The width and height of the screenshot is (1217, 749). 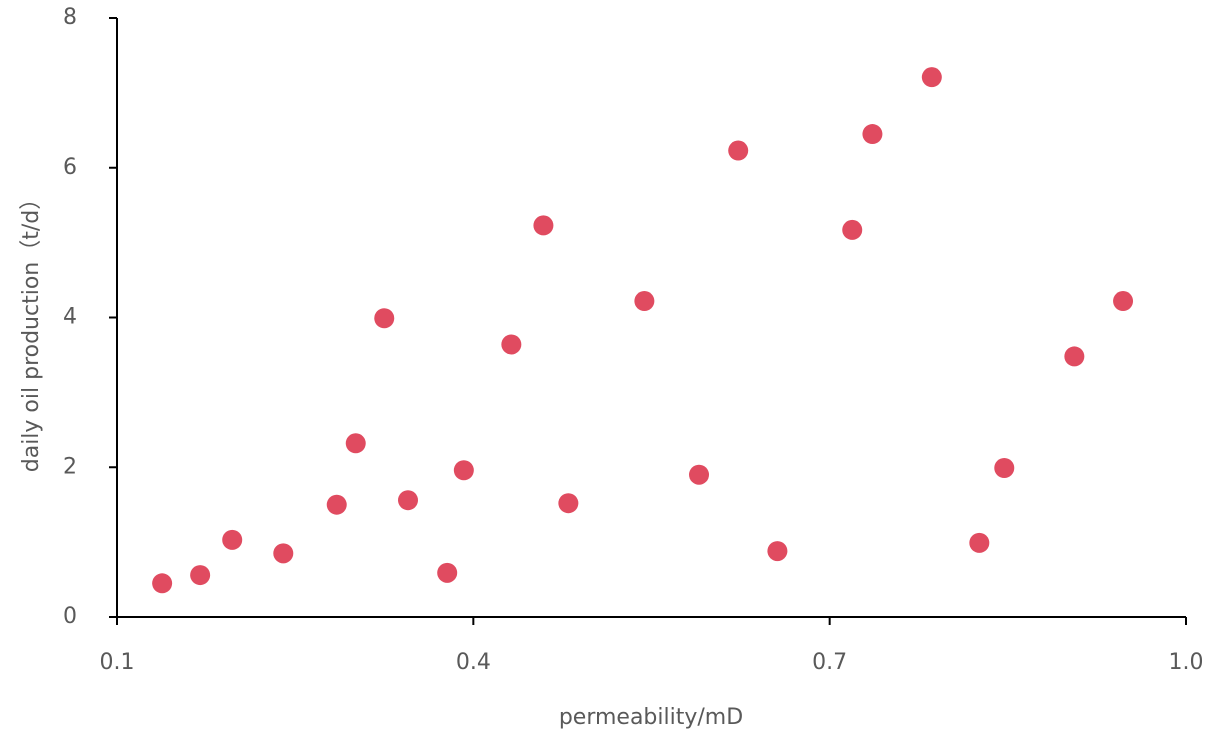 I want to click on x-tick-label: 0.4, so click(x=473, y=662).